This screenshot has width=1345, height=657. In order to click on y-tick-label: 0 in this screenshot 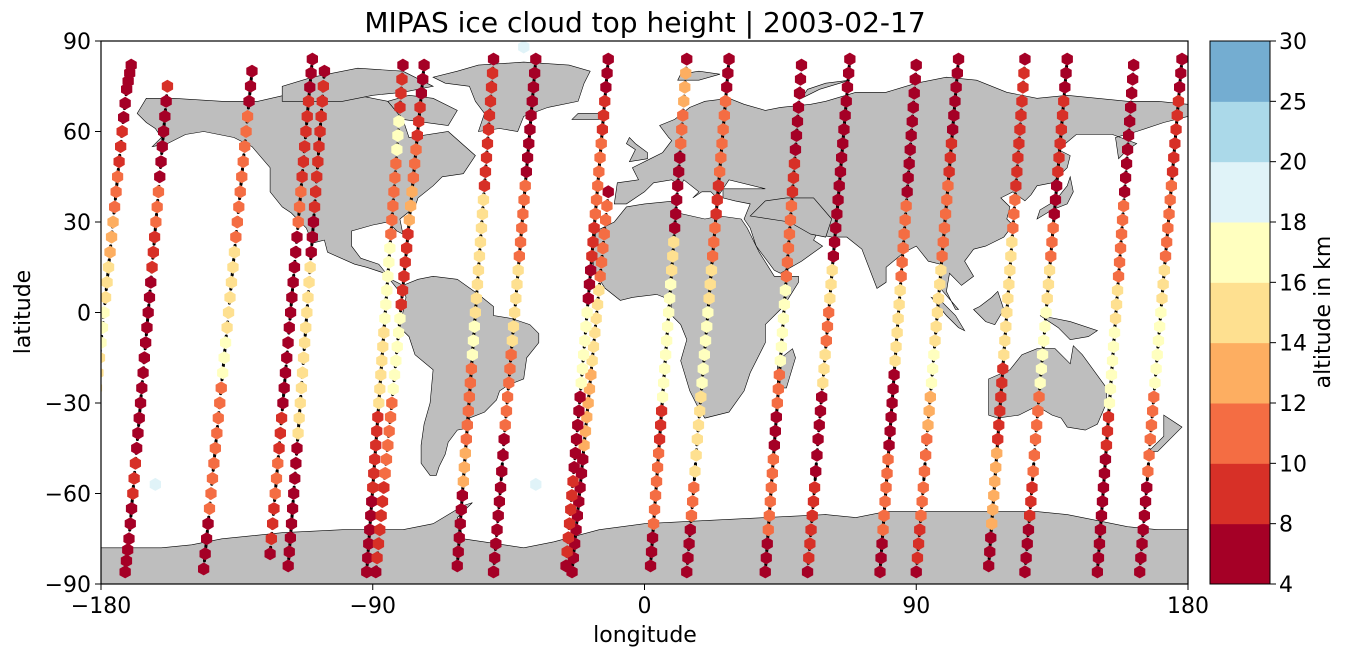, I will do `click(84, 314)`.